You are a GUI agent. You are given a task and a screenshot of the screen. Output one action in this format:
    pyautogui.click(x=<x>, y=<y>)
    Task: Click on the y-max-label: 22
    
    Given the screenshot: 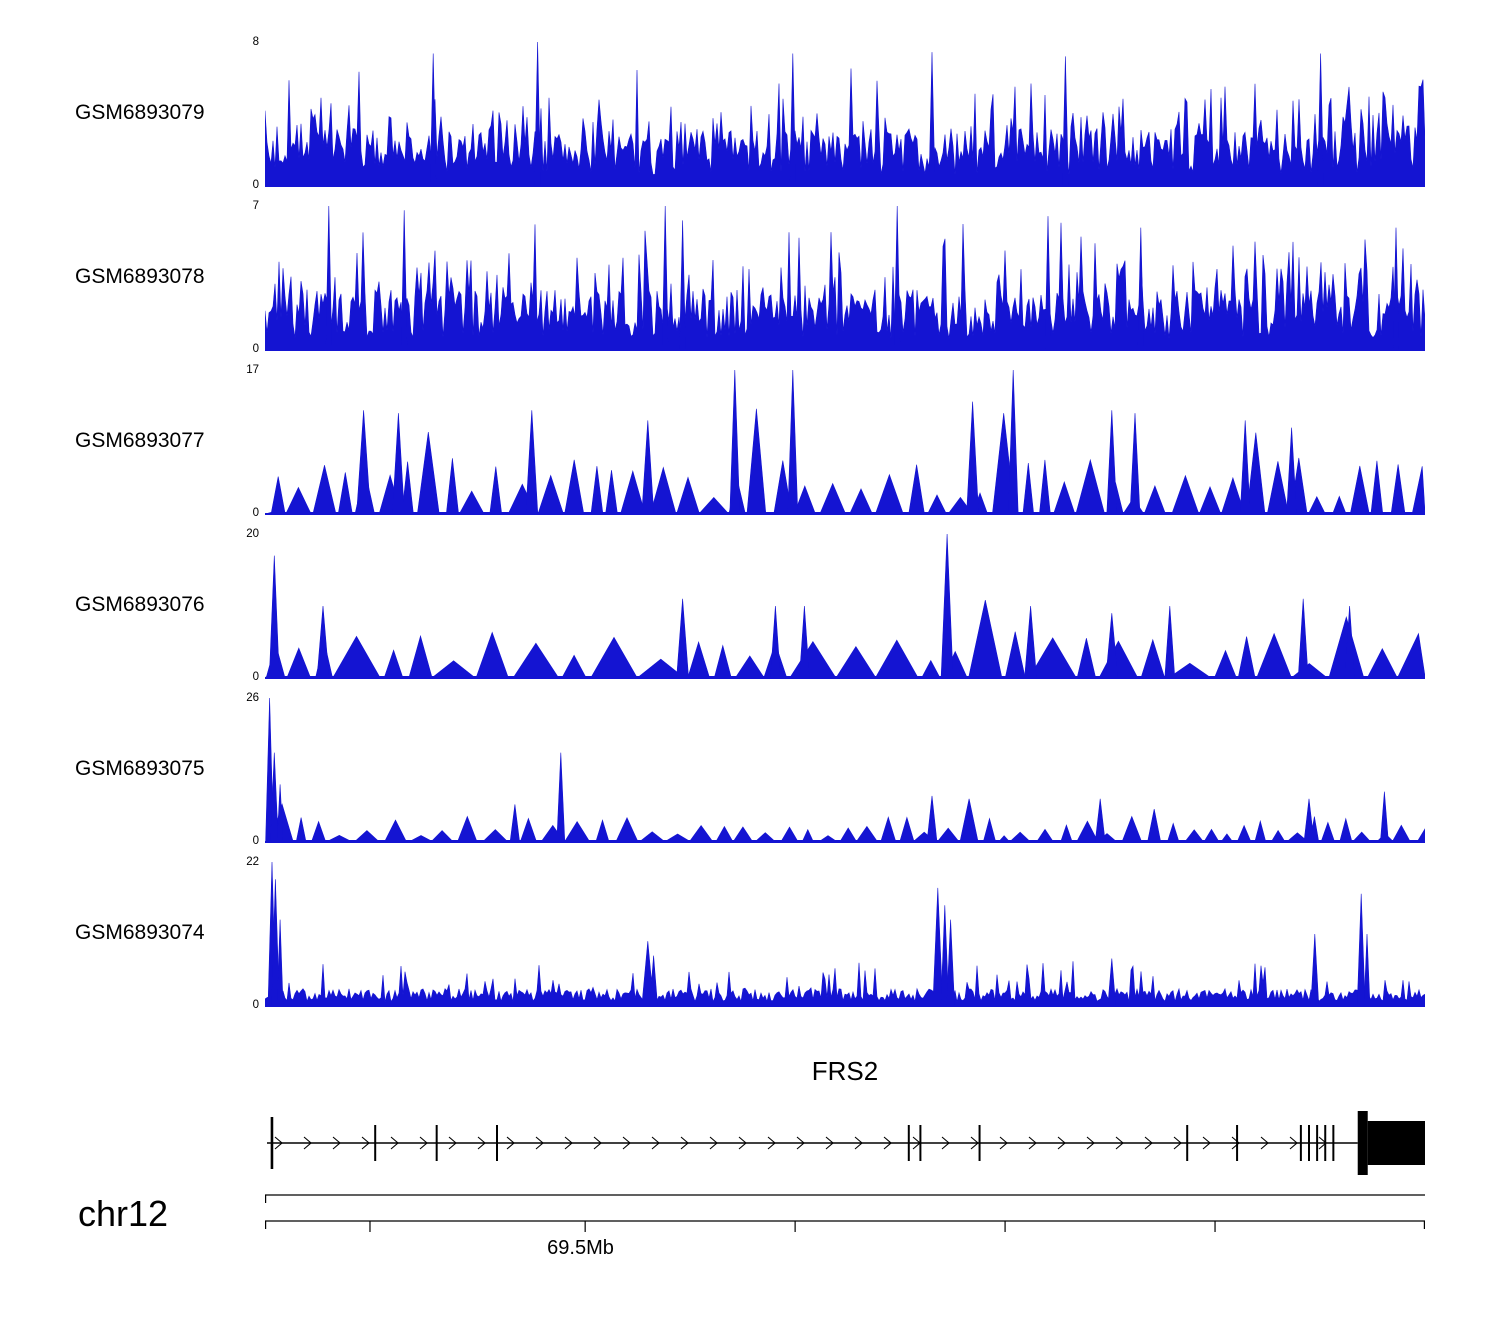 What is the action you would take?
    pyautogui.click(x=252, y=862)
    